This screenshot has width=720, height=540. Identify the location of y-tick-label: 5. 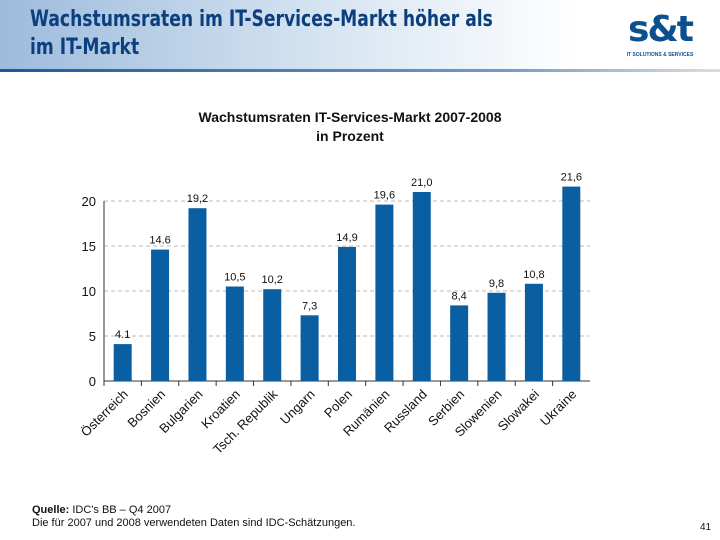
(92, 336).